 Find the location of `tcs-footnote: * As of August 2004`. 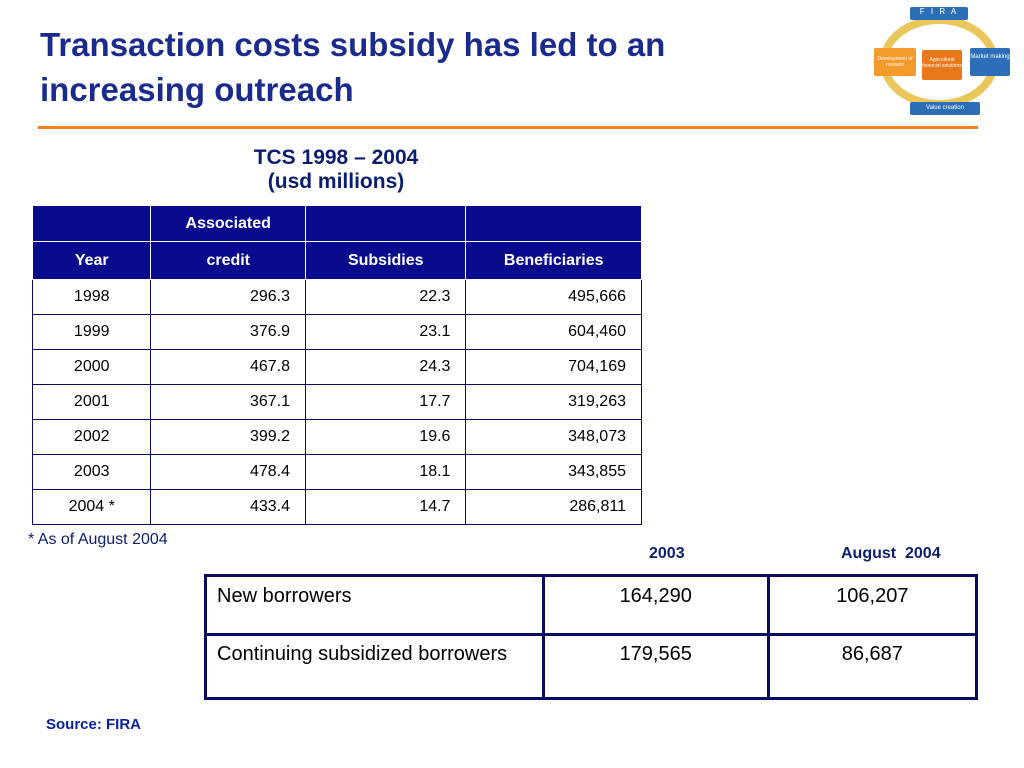

tcs-footnote: * As of August 2004 is located at coordinates (98, 539).